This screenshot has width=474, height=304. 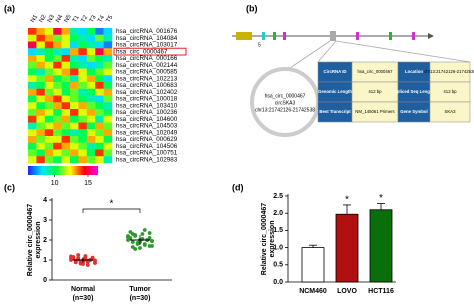 I want to click on table-text: NM_145061 Primers, so click(x=374, y=111).